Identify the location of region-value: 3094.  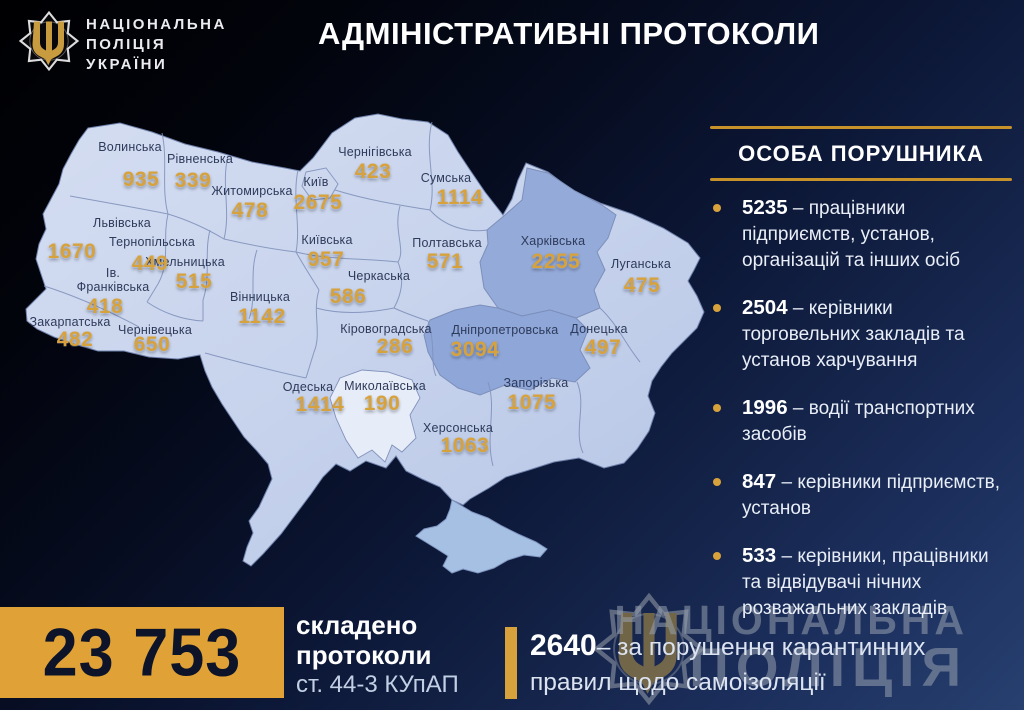
(475, 349).